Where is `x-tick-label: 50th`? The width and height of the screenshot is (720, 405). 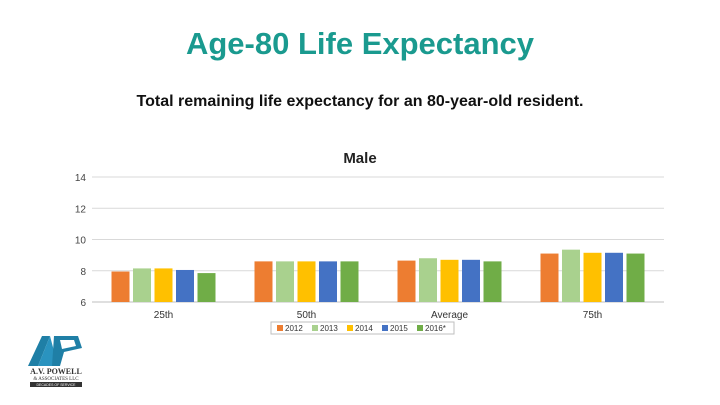 x-tick-label: 50th is located at coordinates (306, 315).